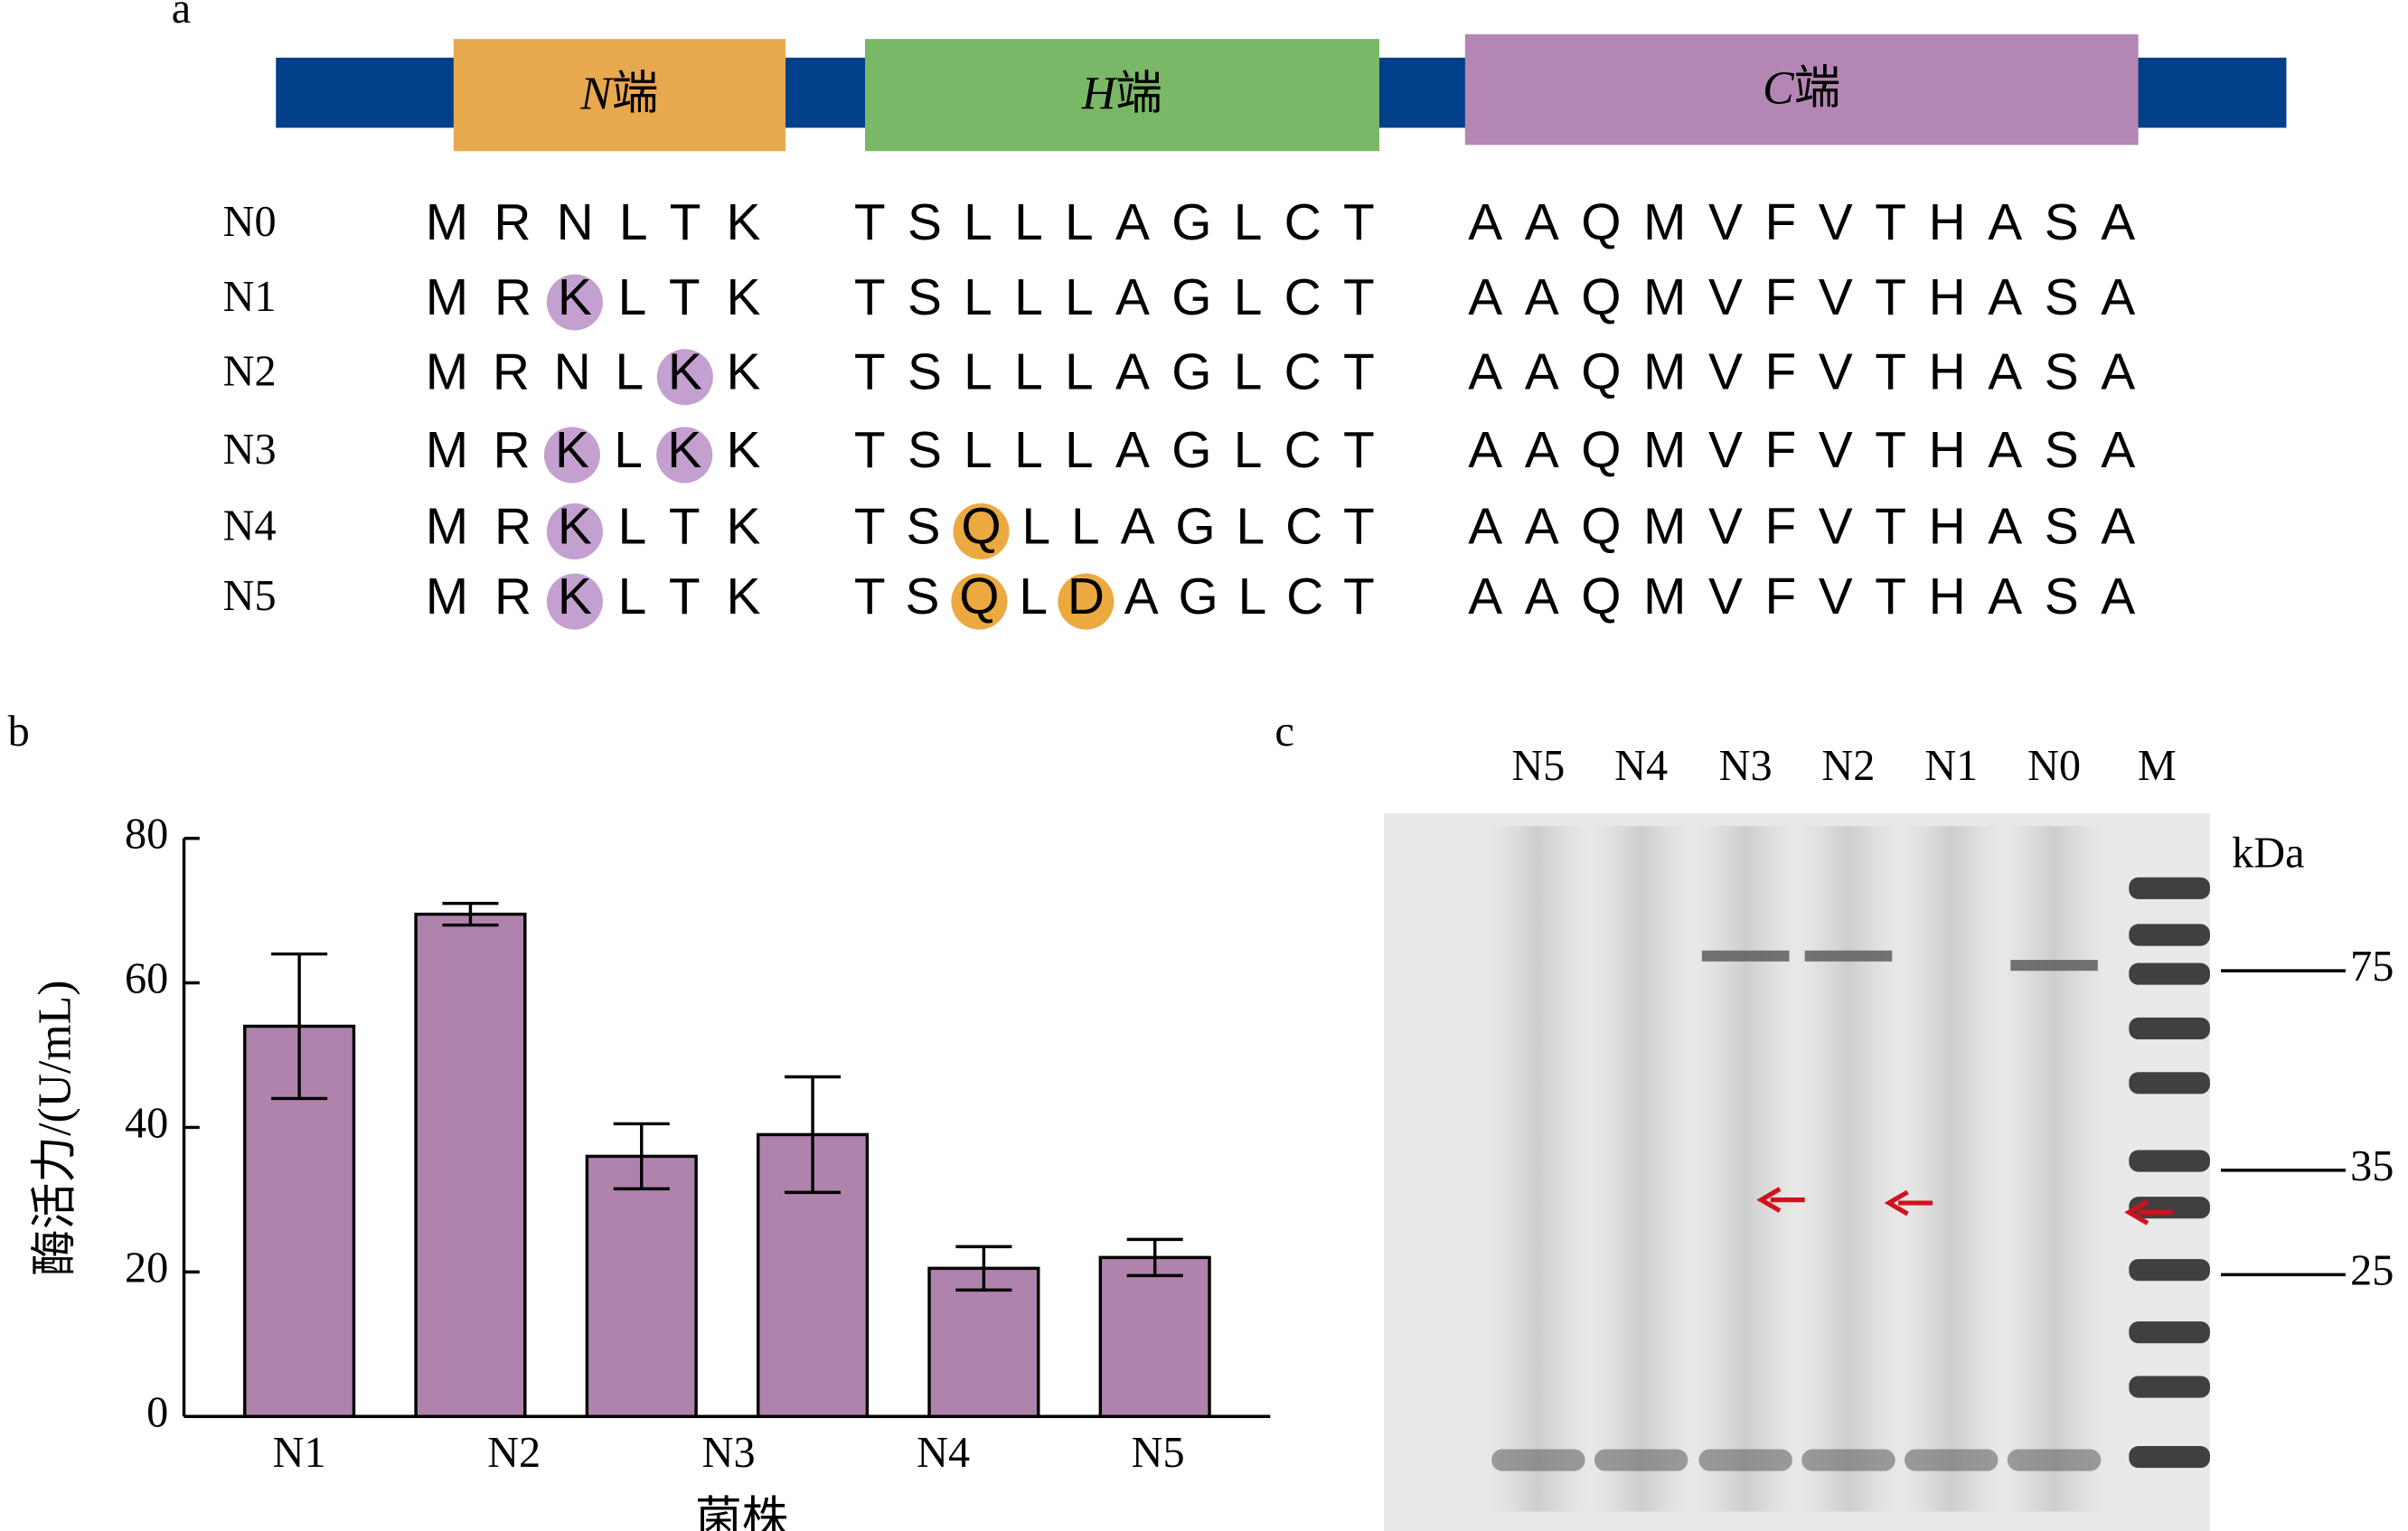 The width and height of the screenshot is (2408, 1531). I want to click on sequence: TSQLDAGLCT, so click(1114, 596).